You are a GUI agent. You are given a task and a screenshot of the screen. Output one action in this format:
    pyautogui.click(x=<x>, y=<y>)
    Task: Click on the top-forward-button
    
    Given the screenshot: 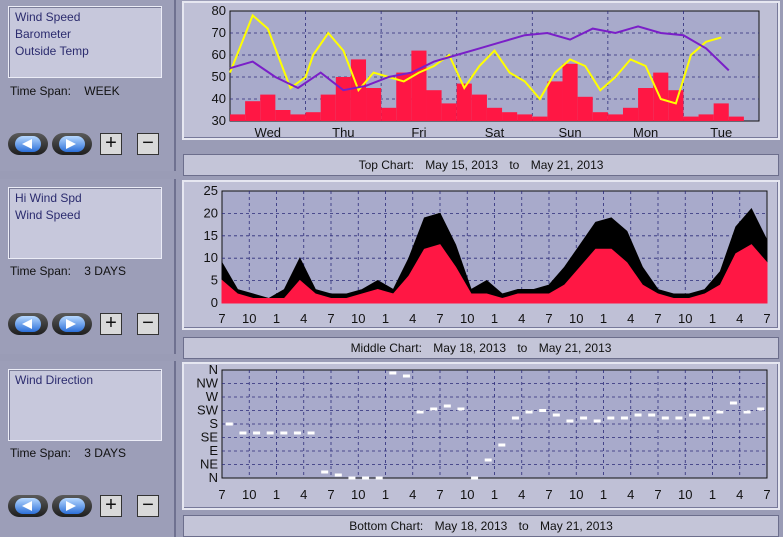 What is the action you would take?
    pyautogui.click(x=72, y=144)
    